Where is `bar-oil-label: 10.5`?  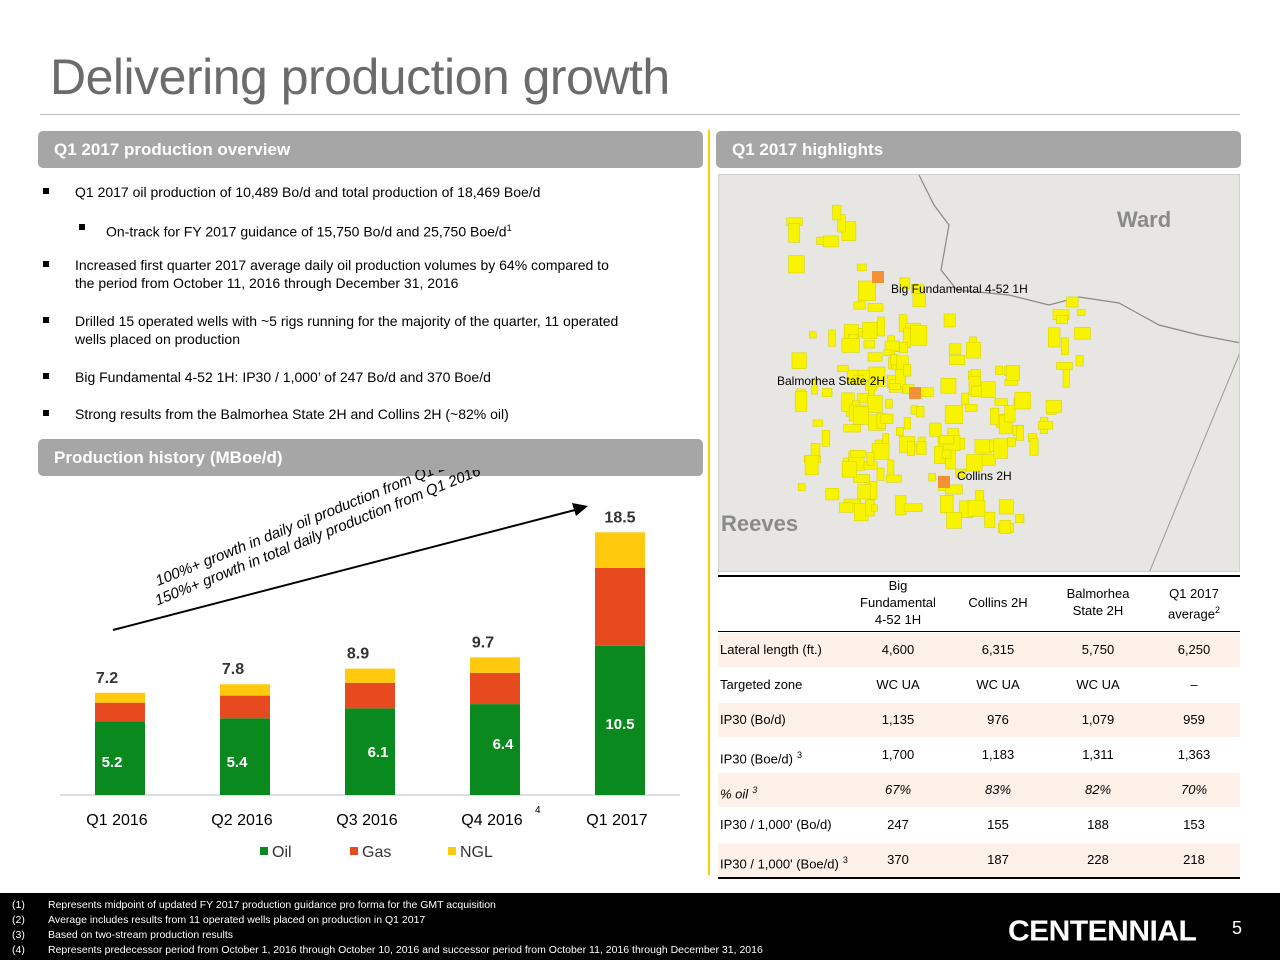 bar-oil-label: 10.5 is located at coordinates (619, 724).